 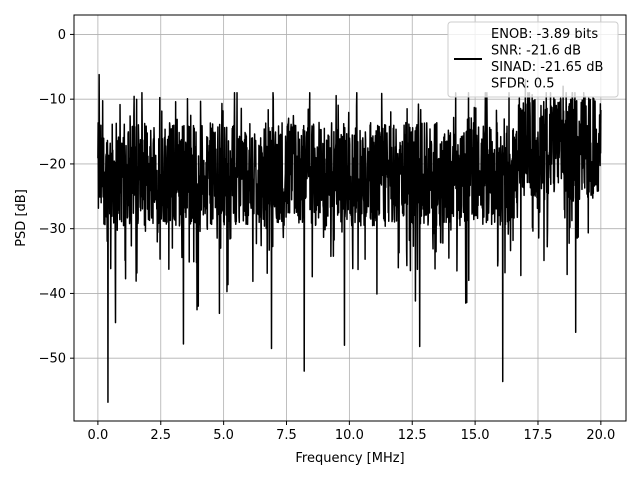 What do you see at coordinates (547, 67) in the screenshot?
I see `legend-line-sinad: SINAD: -21.65 dB` at bounding box center [547, 67].